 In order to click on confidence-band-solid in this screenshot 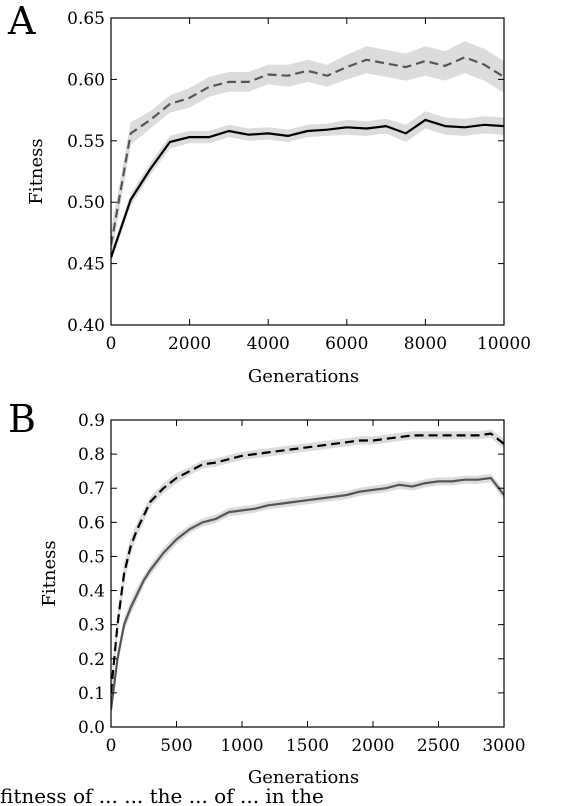, I will do `click(307, 187)`.